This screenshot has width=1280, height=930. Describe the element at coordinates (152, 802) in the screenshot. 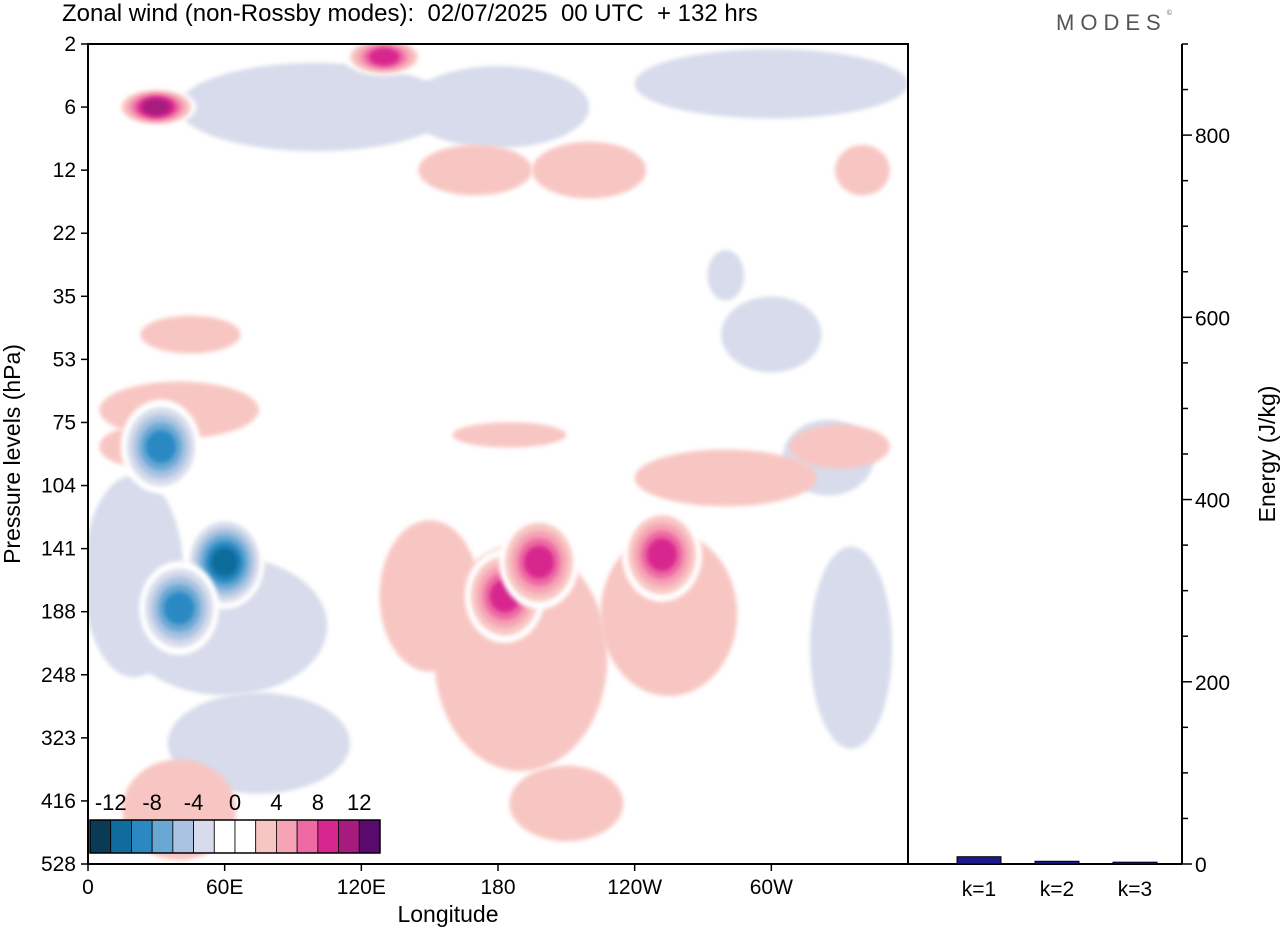

I see `colorbar-label: -8` at that location.